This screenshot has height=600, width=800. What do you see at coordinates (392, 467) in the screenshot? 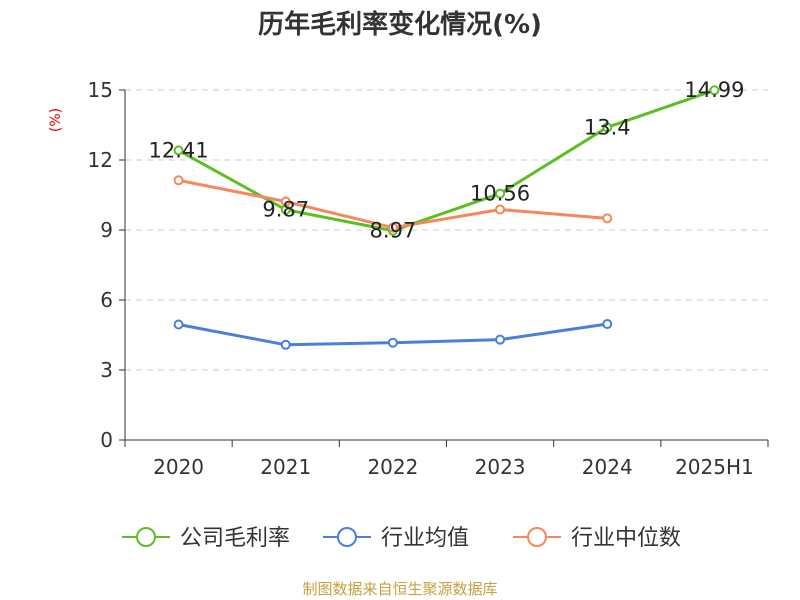
I see `x-tick-label: 2022` at bounding box center [392, 467].